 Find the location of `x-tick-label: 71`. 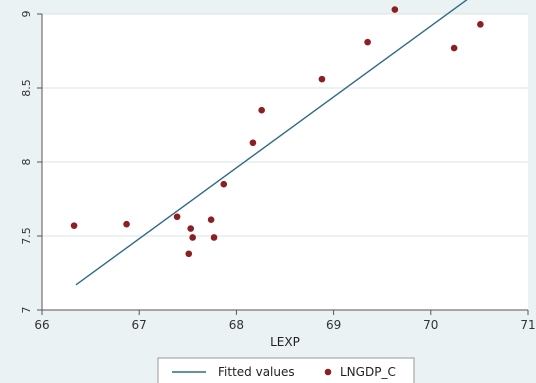

x-tick-label: 71 is located at coordinates (527, 325).